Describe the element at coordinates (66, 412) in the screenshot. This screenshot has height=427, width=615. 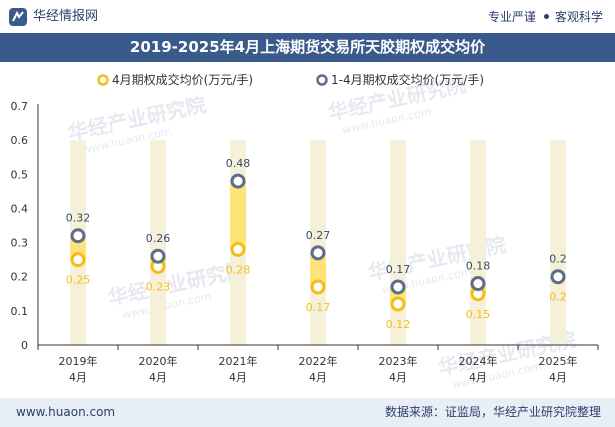
I see `footer-url: www.huaon.com` at that location.